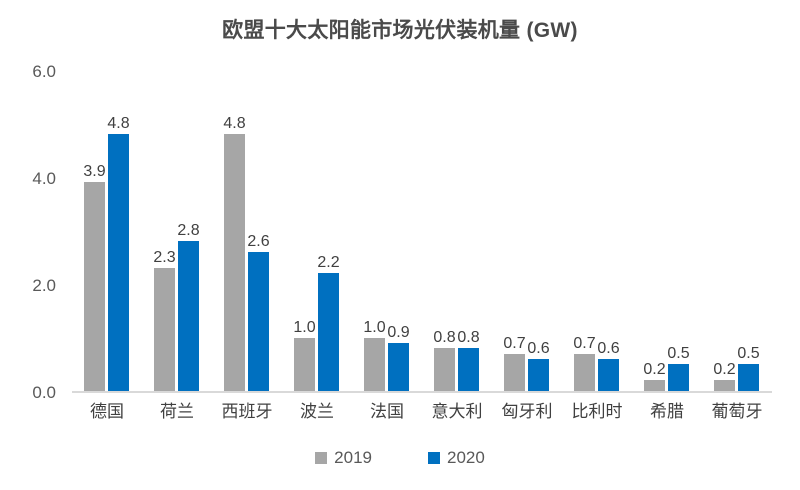  I want to click on bar-group: 1.0 2.2 波兰, so click(317, 245).